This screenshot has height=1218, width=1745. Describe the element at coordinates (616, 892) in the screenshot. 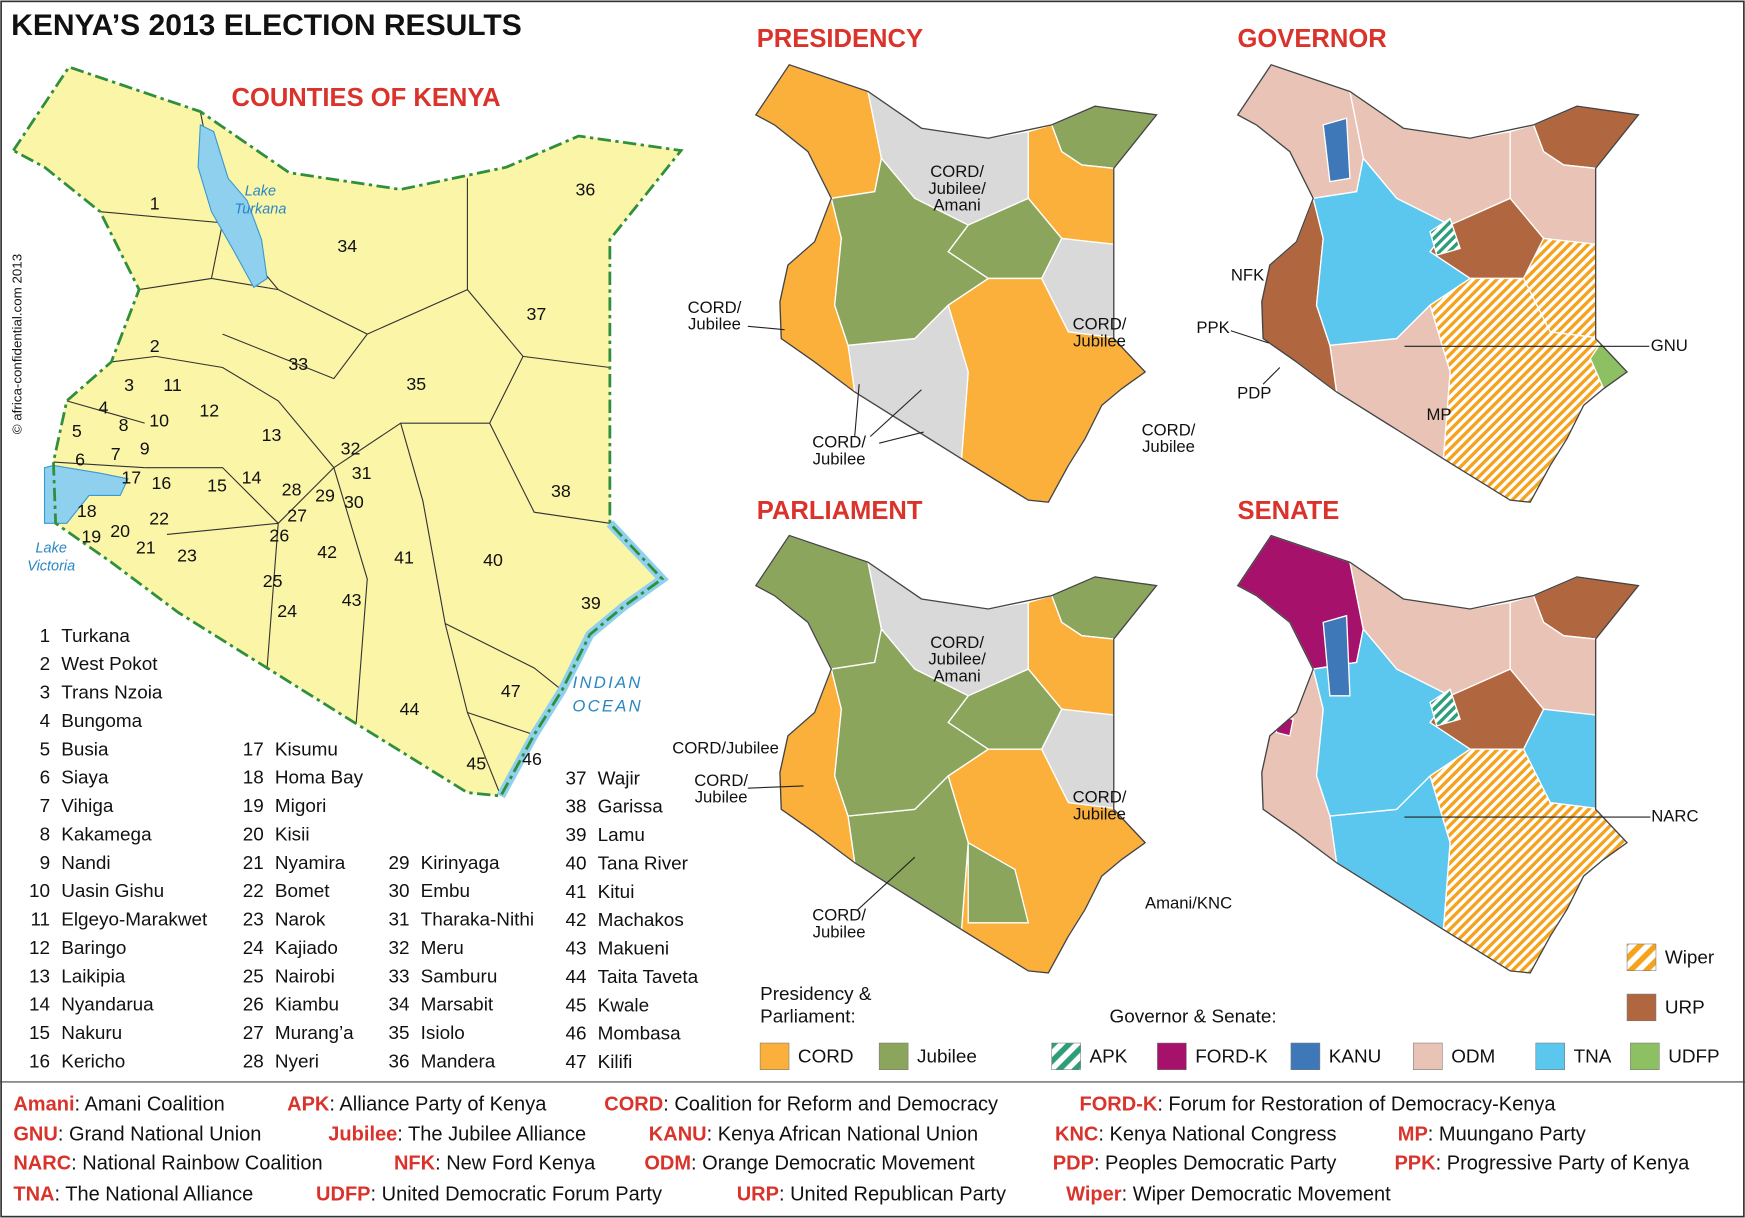

I see `county-list-name: Kitui` at that location.